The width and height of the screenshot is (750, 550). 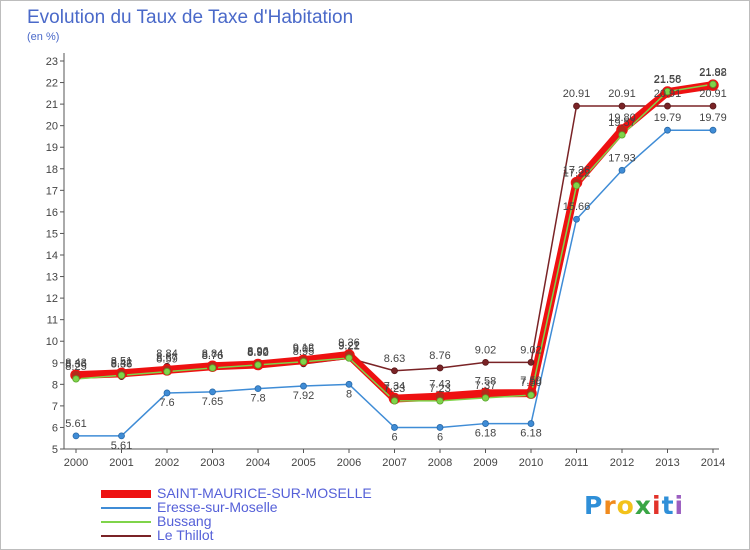 I want to click on logo-letter: x, so click(x=643, y=505).